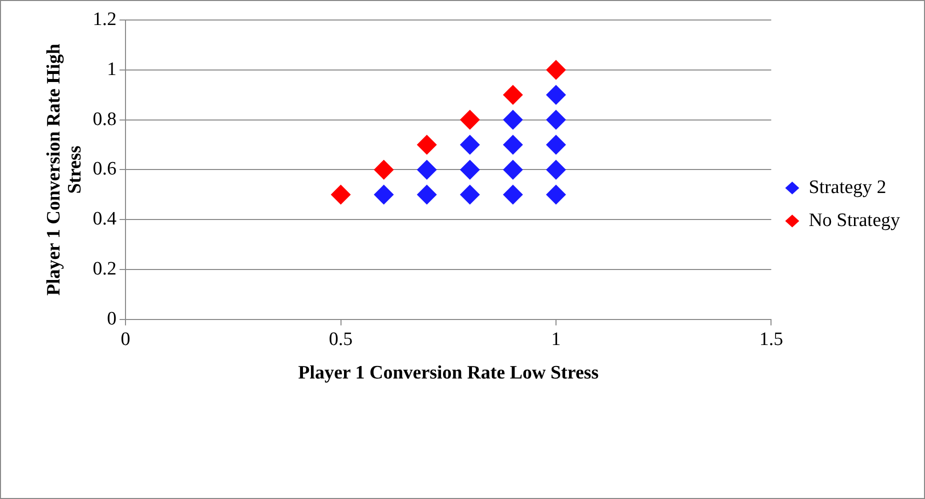  Describe the element at coordinates (104, 19) in the screenshot. I see `y-tick-label: 1.2` at that location.